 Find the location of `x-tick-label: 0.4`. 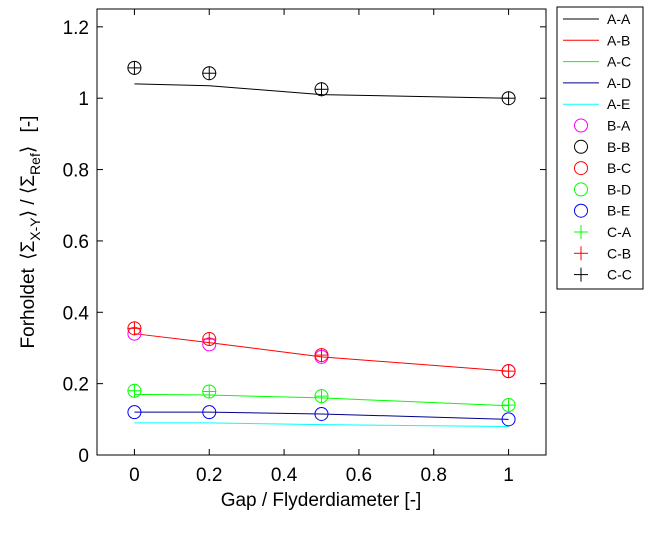

x-tick-label: 0.4 is located at coordinates (284, 475).